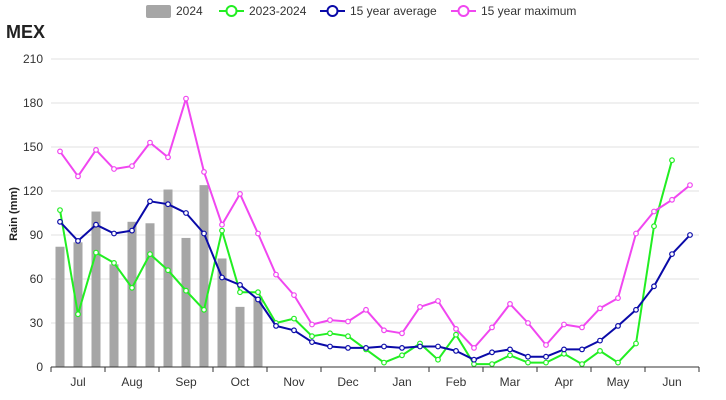 The image size is (726, 400). Describe the element at coordinates (671, 382) in the screenshot. I see `x-tick-label: Jun` at that location.